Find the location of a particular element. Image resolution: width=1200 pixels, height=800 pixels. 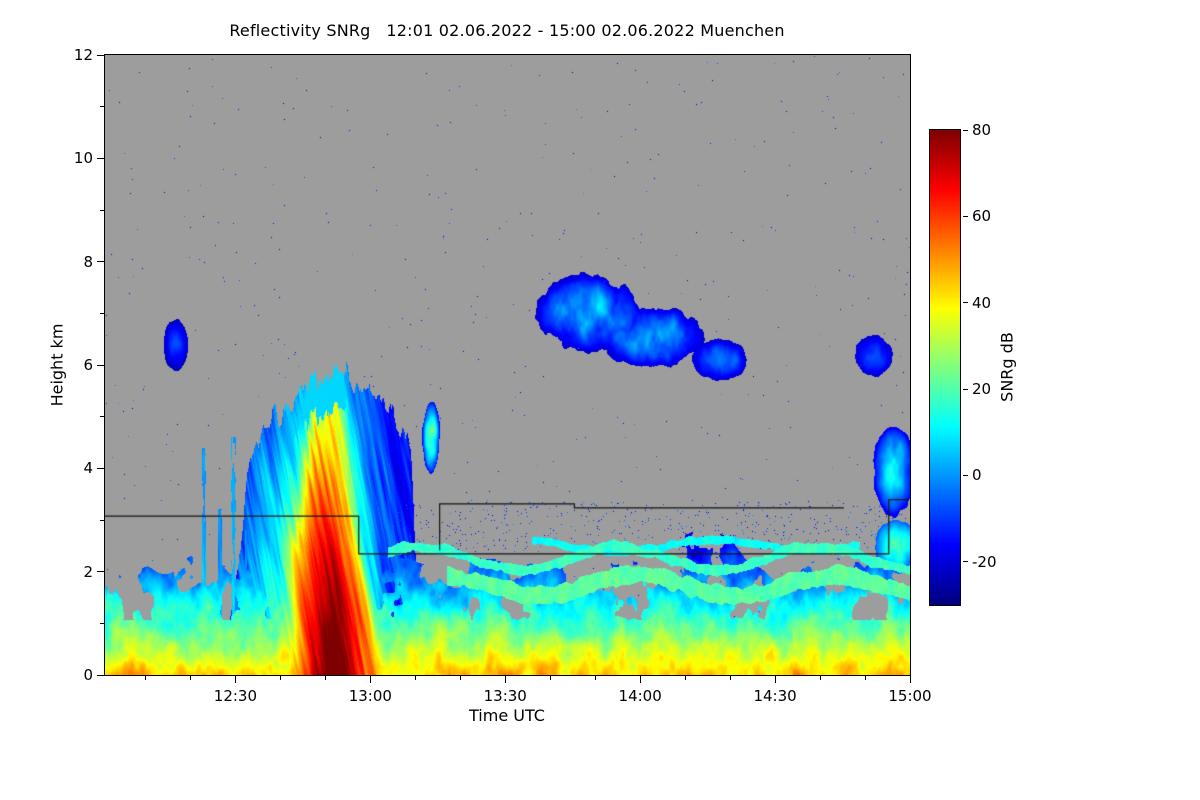

y-tick-label: 2 is located at coordinates (88, 571).